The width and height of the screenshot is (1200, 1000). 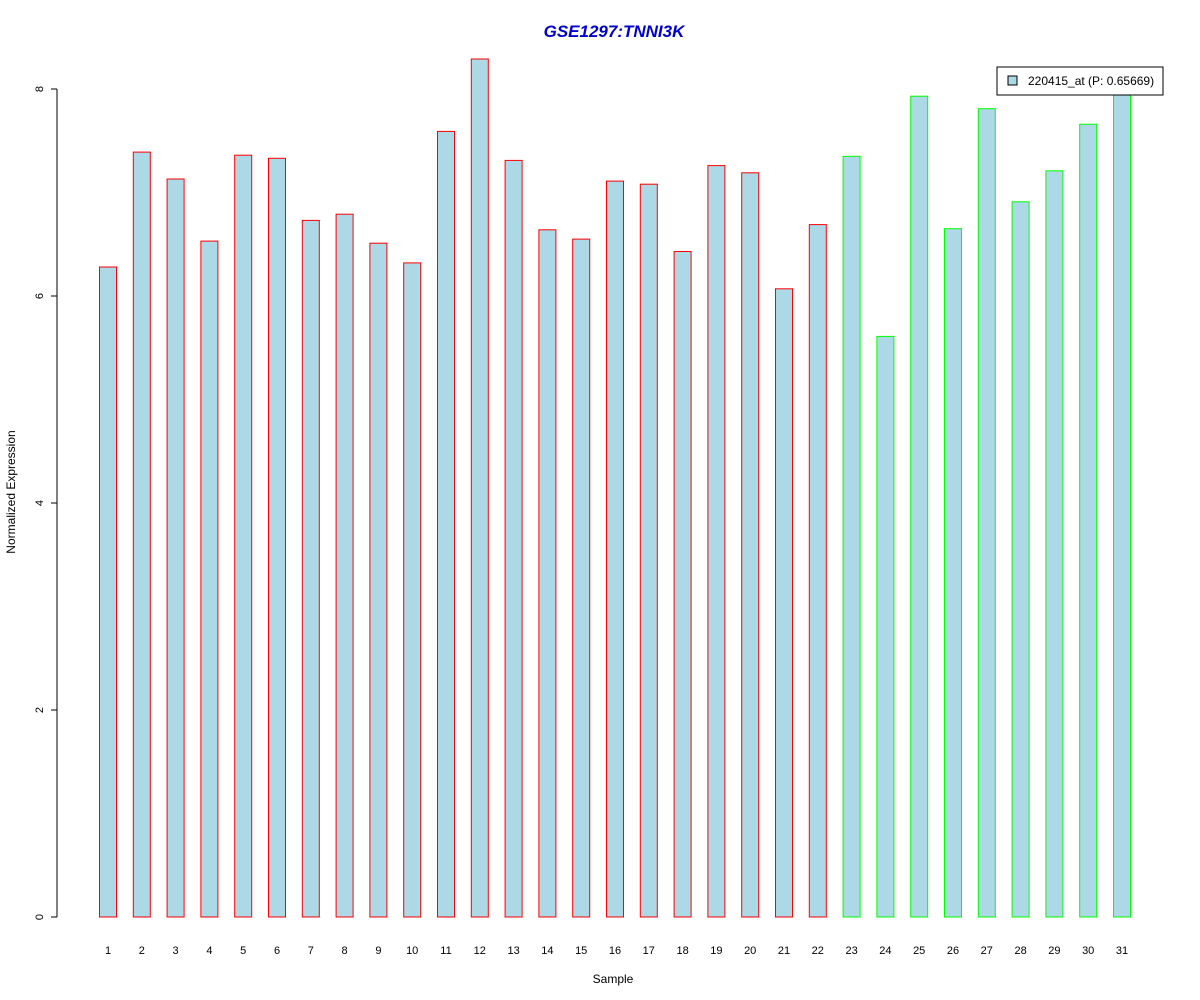 What do you see at coordinates (378, 951) in the screenshot?
I see `x-tick-label: 9` at bounding box center [378, 951].